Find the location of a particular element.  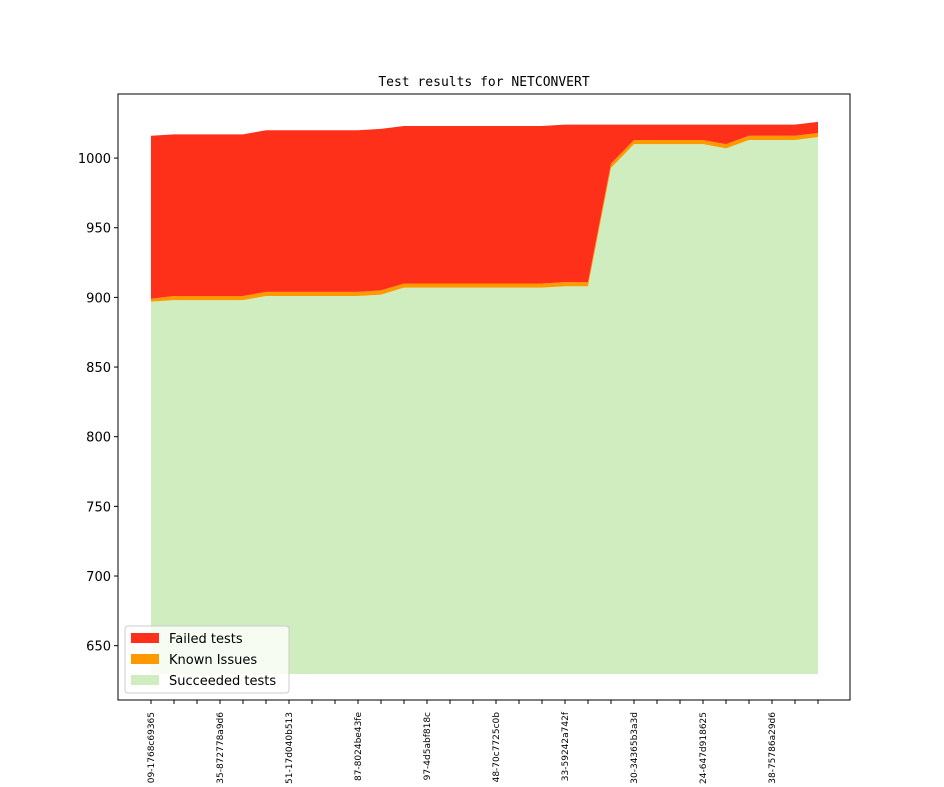

y-tick-label: 650 is located at coordinates (98, 647).